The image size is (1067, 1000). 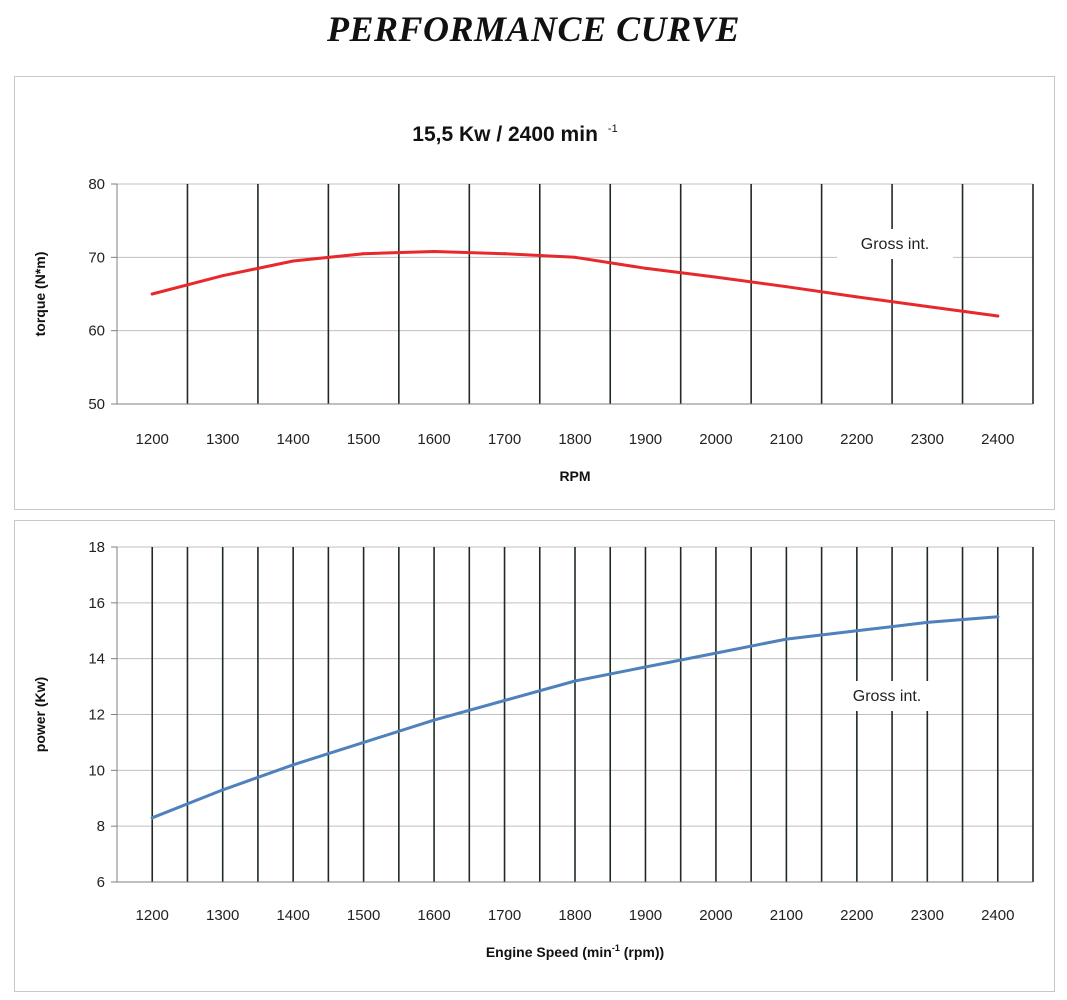 I want to click on y-tick-label: 10, so click(x=96, y=770).